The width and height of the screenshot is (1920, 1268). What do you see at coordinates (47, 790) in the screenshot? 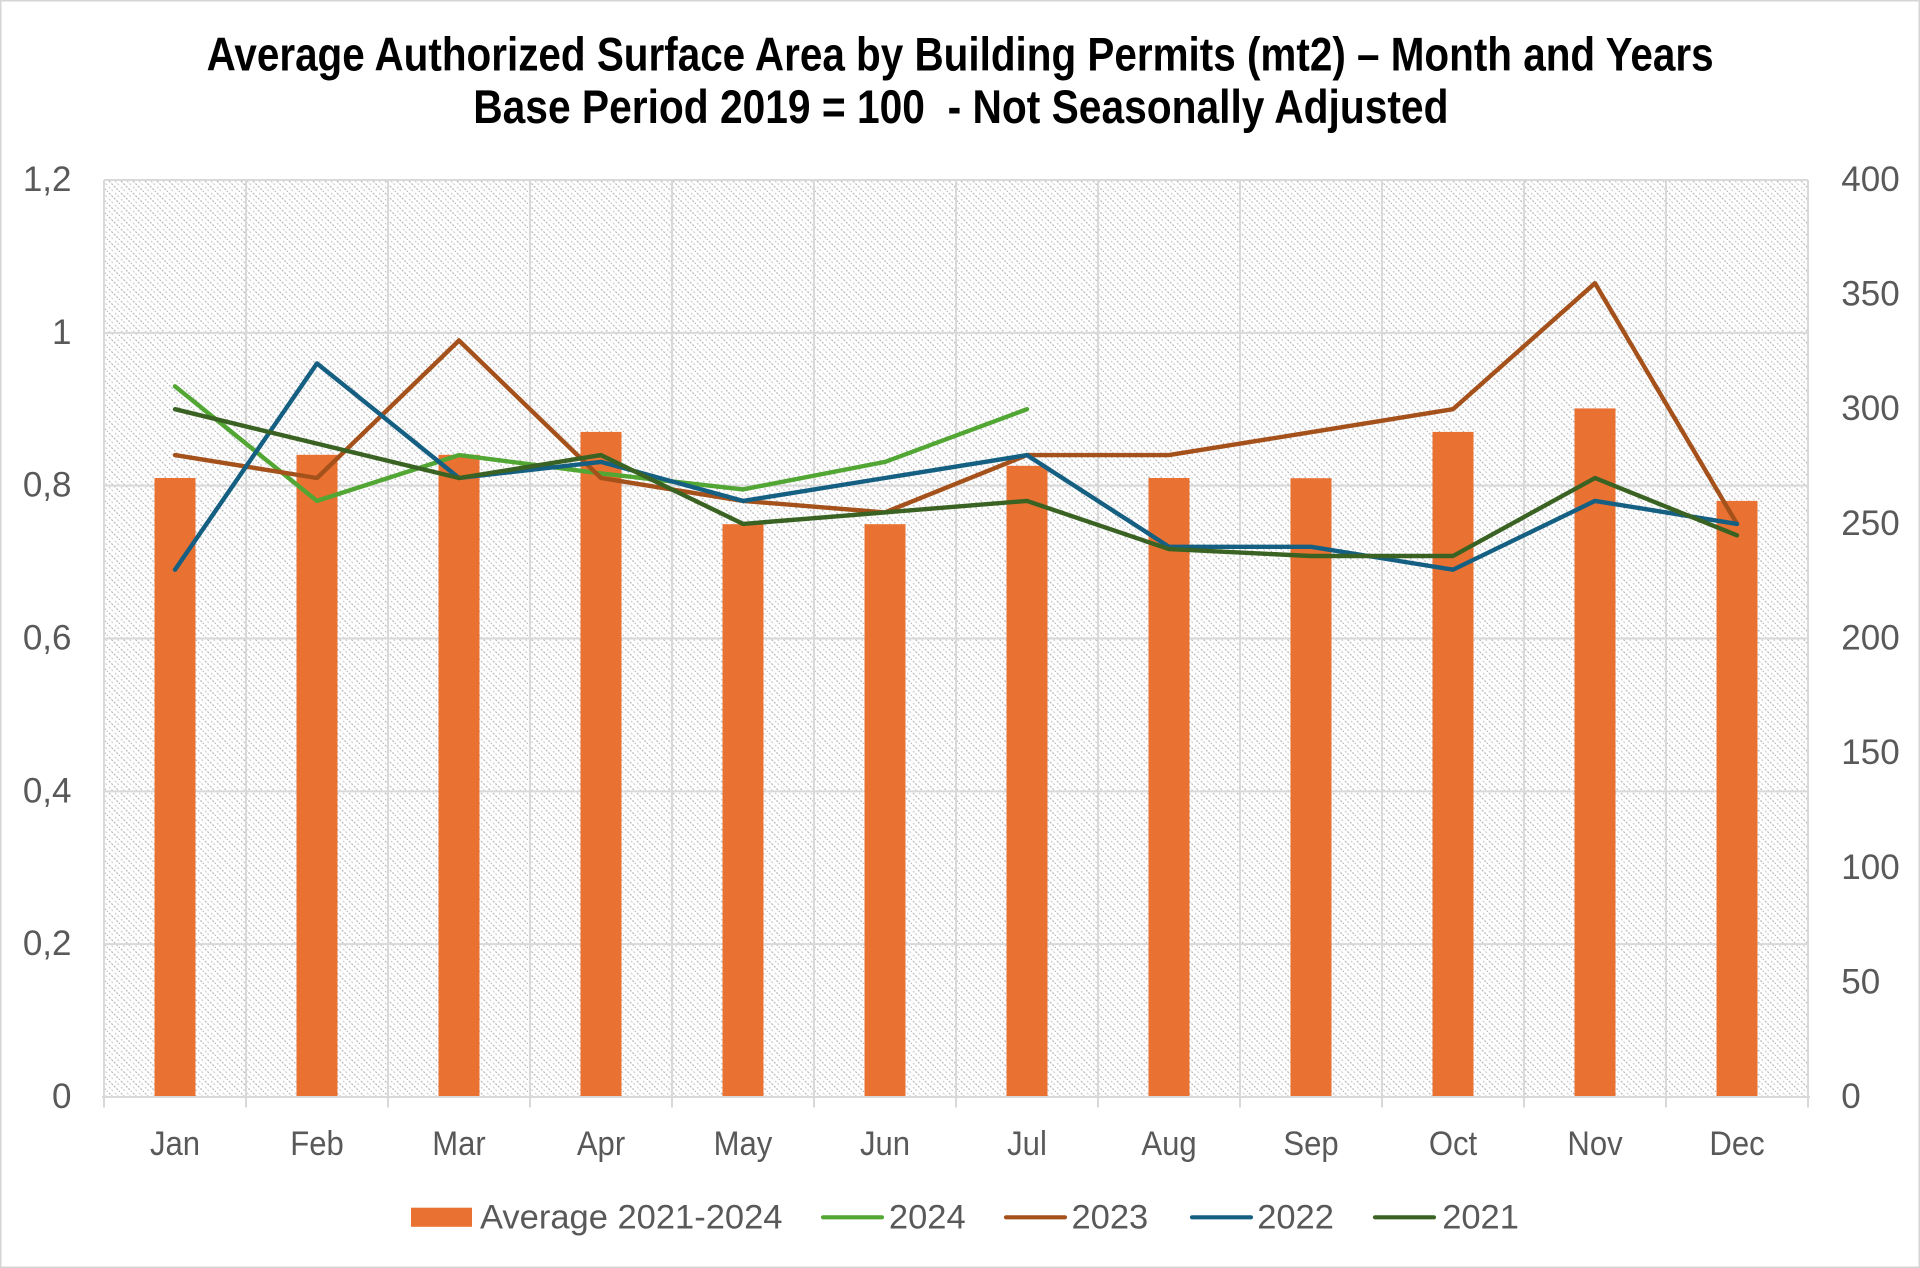
I see `svg-text: 0,4` at bounding box center [47, 790].